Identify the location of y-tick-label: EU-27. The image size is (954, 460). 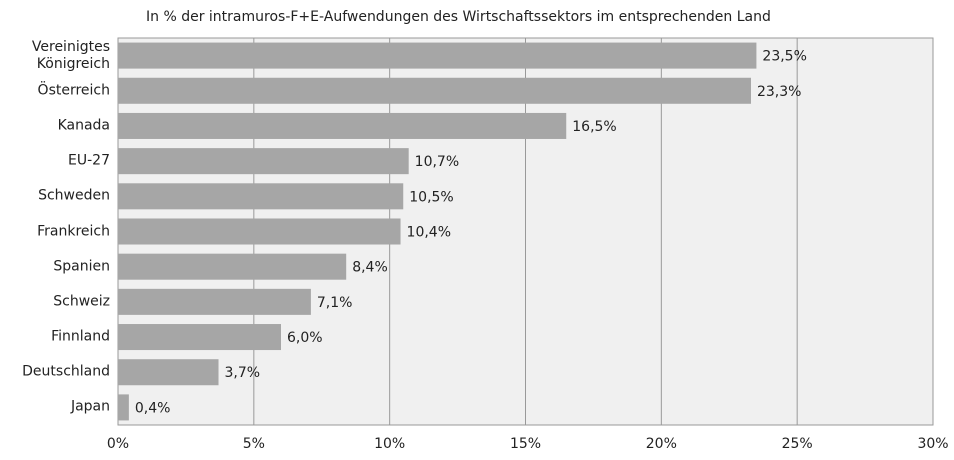
(89, 160).